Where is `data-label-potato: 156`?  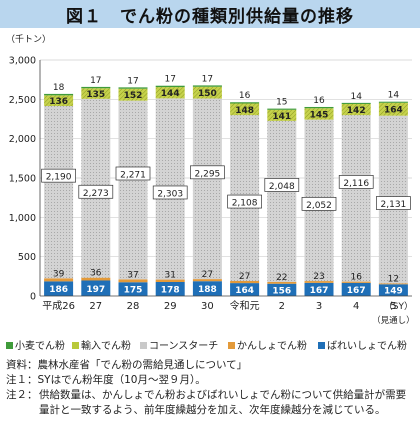
data-label-potato: 156 is located at coordinates (281, 291).